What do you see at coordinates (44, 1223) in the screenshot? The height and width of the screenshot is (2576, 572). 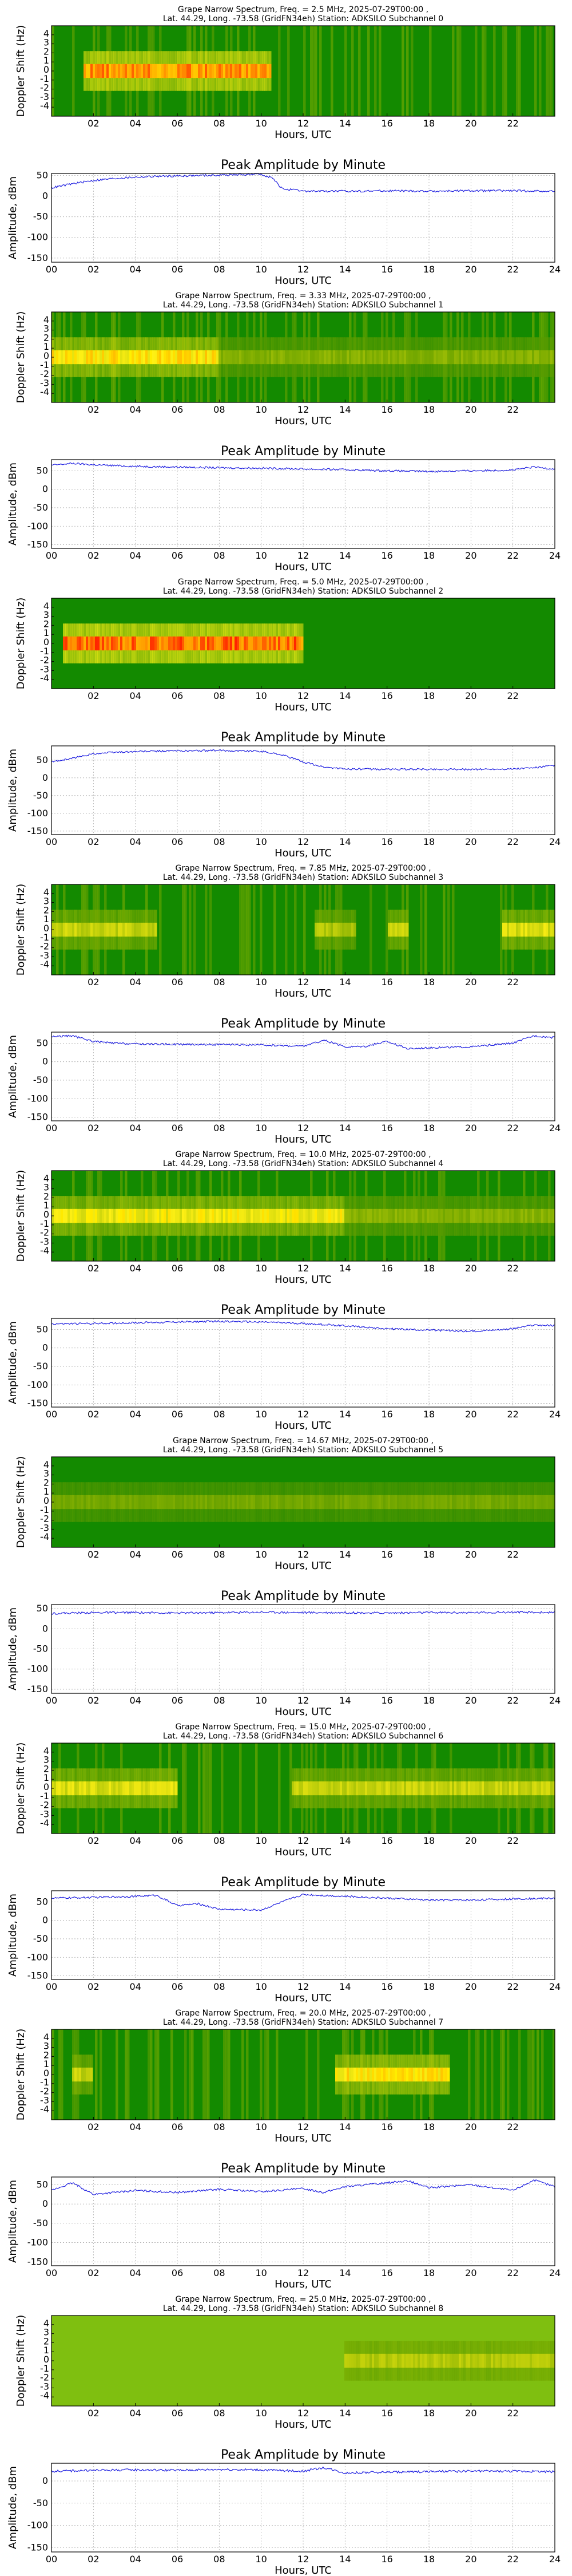 I see `y-tick-label: -1` at bounding box center [44, 1223].